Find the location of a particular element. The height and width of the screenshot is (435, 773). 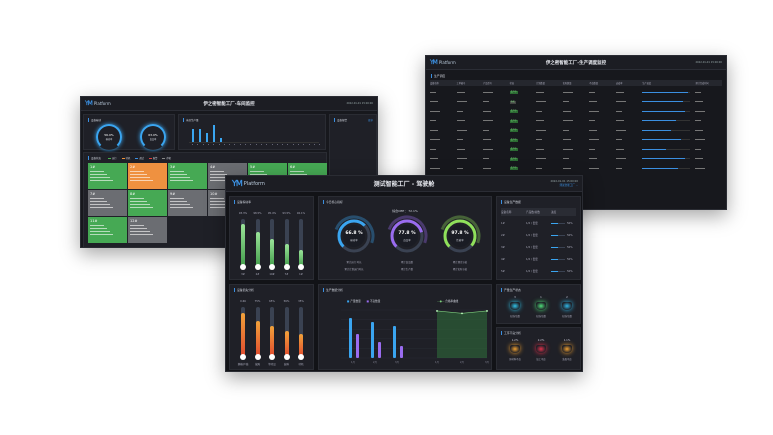

legend-label: 停机 is located at coordinates (169, 158).